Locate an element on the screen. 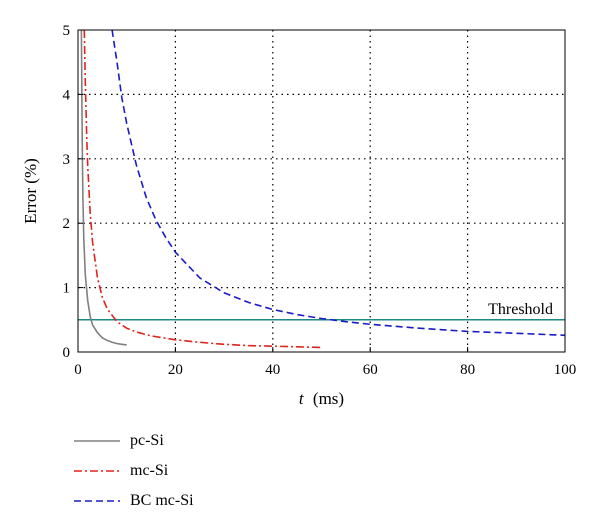  y-axis-label: Error (%) is located at coordinates (30, 191).